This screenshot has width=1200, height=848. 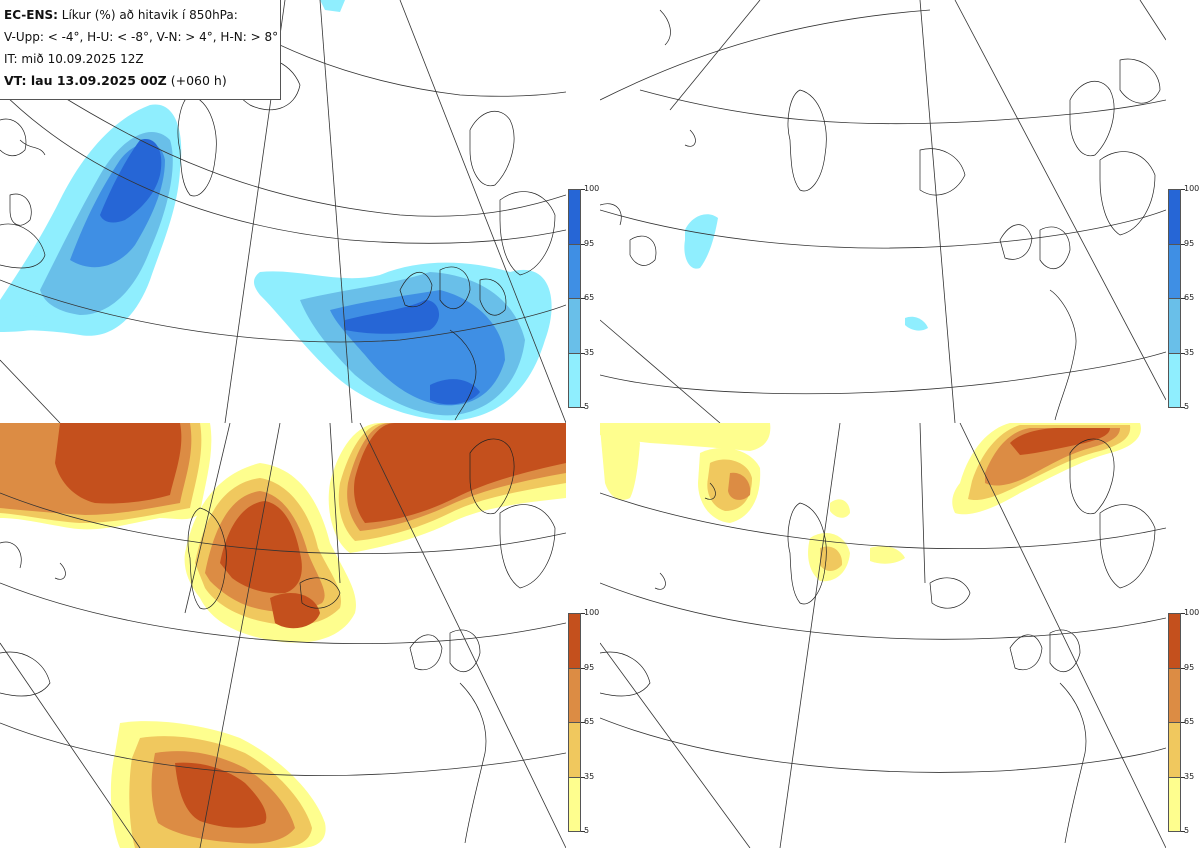 What do you see at coordinates (685, 473) in the screenshot?
I see `probability-area-west` at bounding box center [685, 473].